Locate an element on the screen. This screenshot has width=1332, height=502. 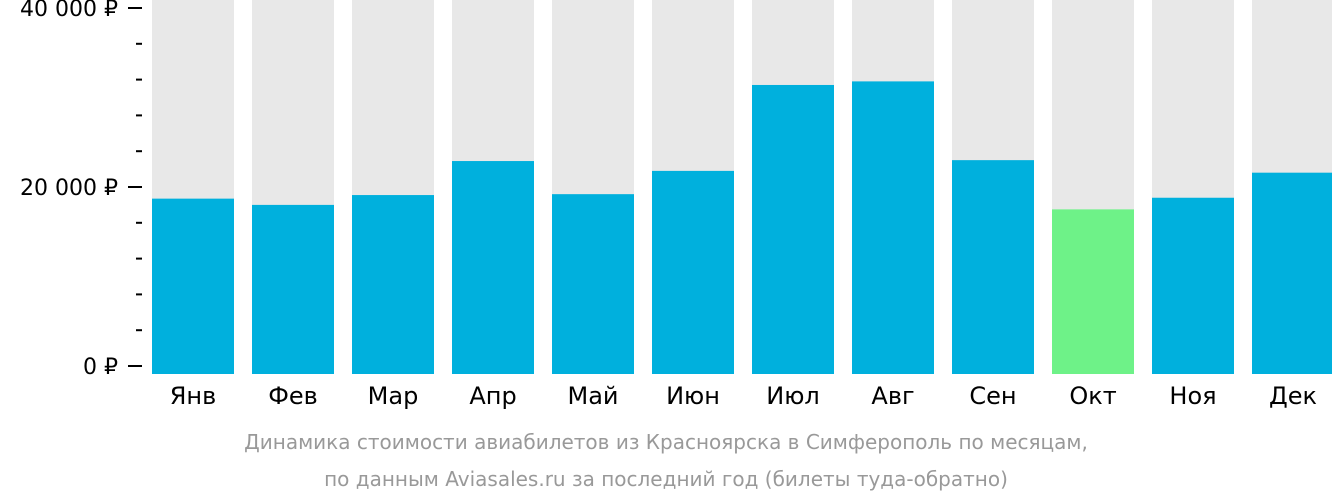
x-tick-label-6: Июн is located at coordinates (693, 396).